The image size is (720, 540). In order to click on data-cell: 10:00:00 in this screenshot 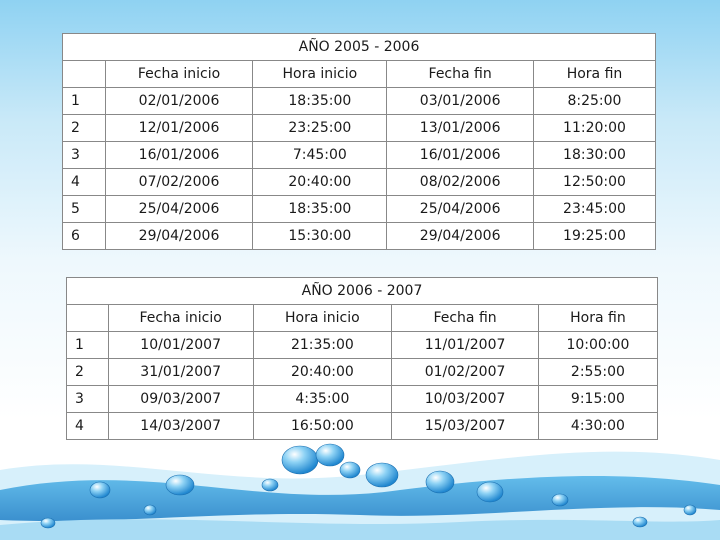, I will do `click(598, 345)`.